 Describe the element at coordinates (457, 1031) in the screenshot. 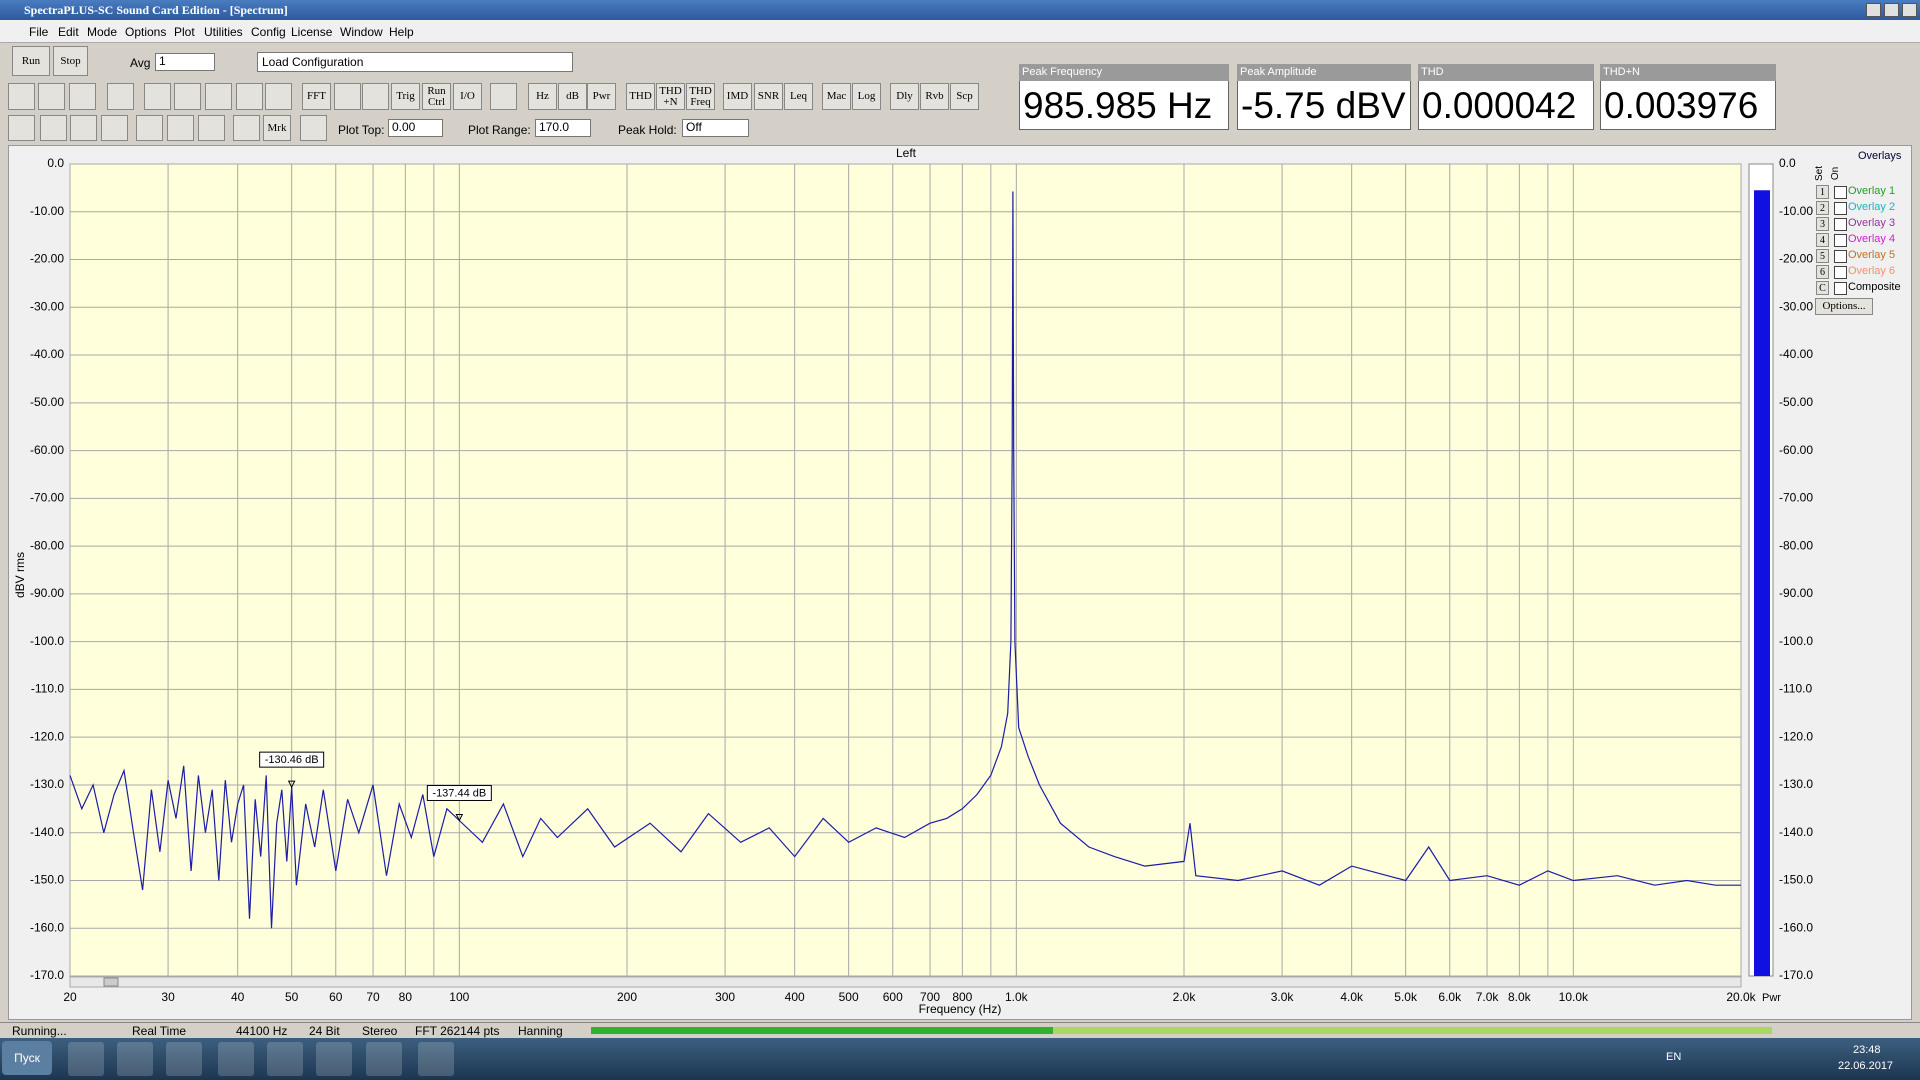

I see `status-cell: FFT 262144 pts` at that location.